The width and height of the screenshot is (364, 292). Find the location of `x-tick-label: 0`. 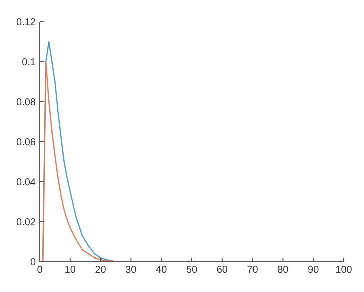

x-tick-label: 0 is located at coordinates (40, 270).